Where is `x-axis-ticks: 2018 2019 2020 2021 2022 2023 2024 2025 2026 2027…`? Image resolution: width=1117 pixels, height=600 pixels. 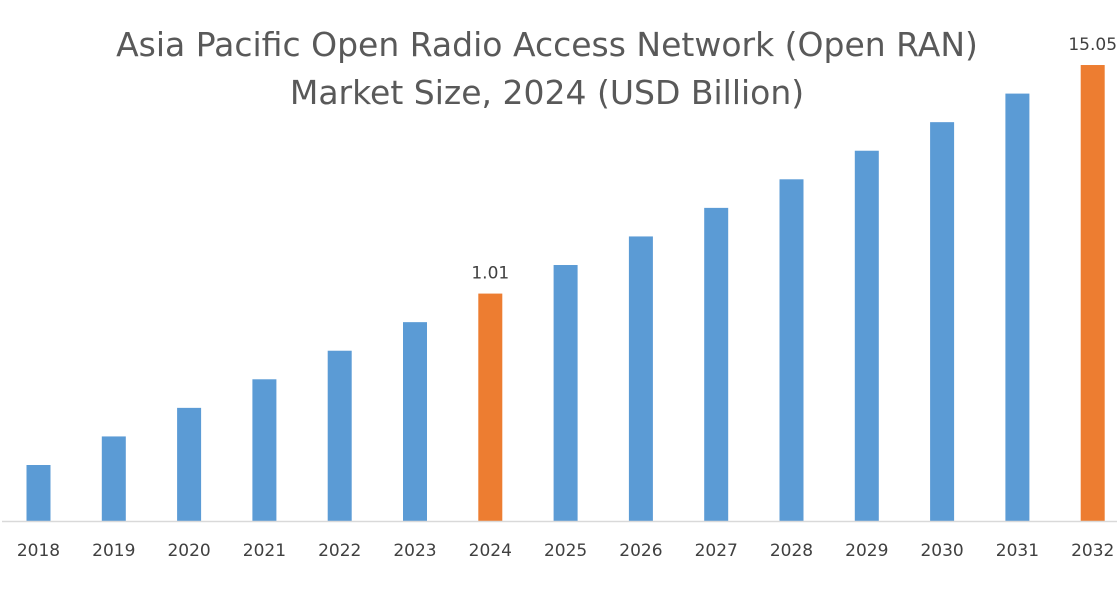
x-axis-ticks: 2018 2019 2020 2021 2022 2023 2024 2025 2026 2027… is located at coordinates (565, 551).